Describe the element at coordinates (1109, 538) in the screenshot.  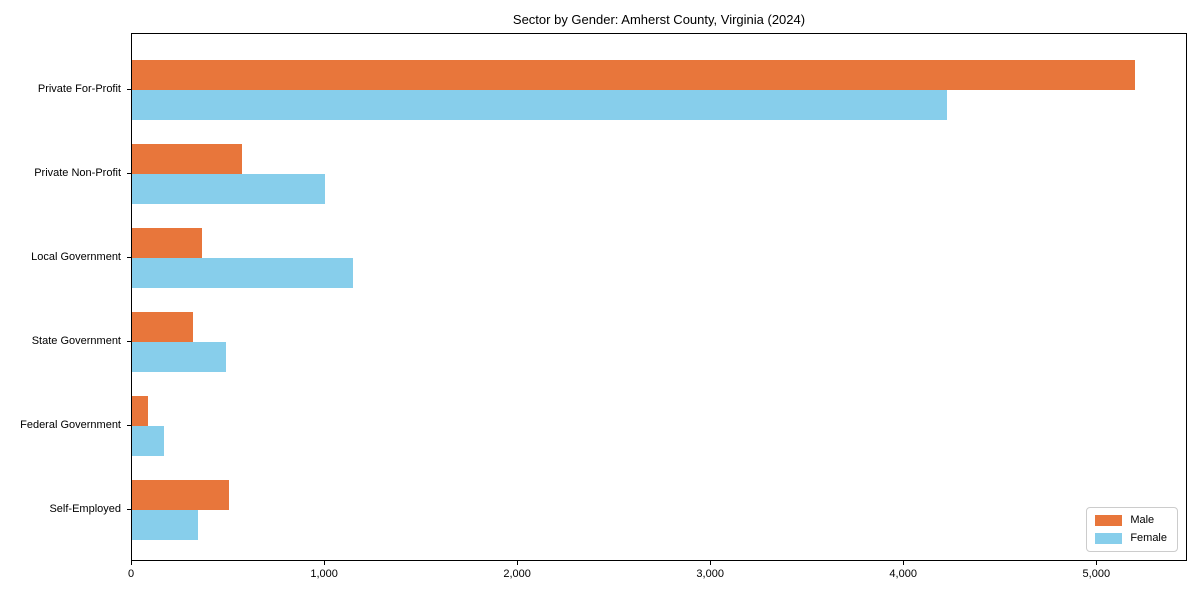
I see `legend-swatch-female` at that location.